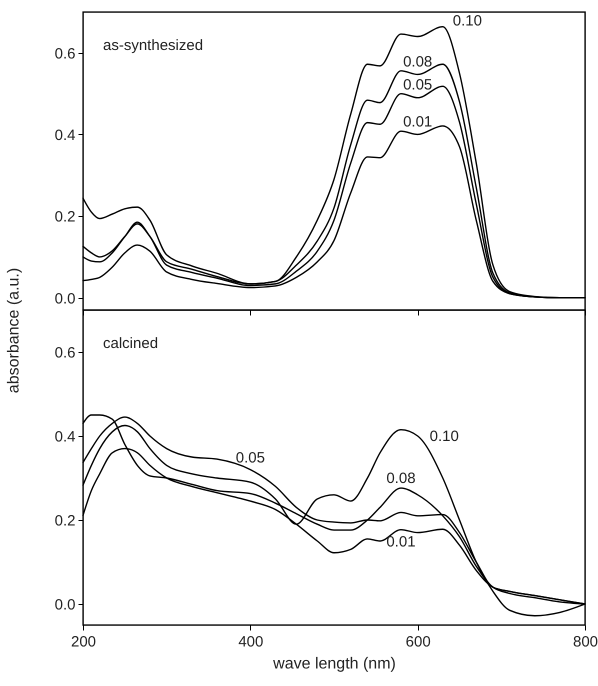 The height and width of the screenshot is (686, 598). What do you see at coordinates (251, 642) in the screenshot?
I see `x-tick-label: 400` at bounding box center [251, 642].